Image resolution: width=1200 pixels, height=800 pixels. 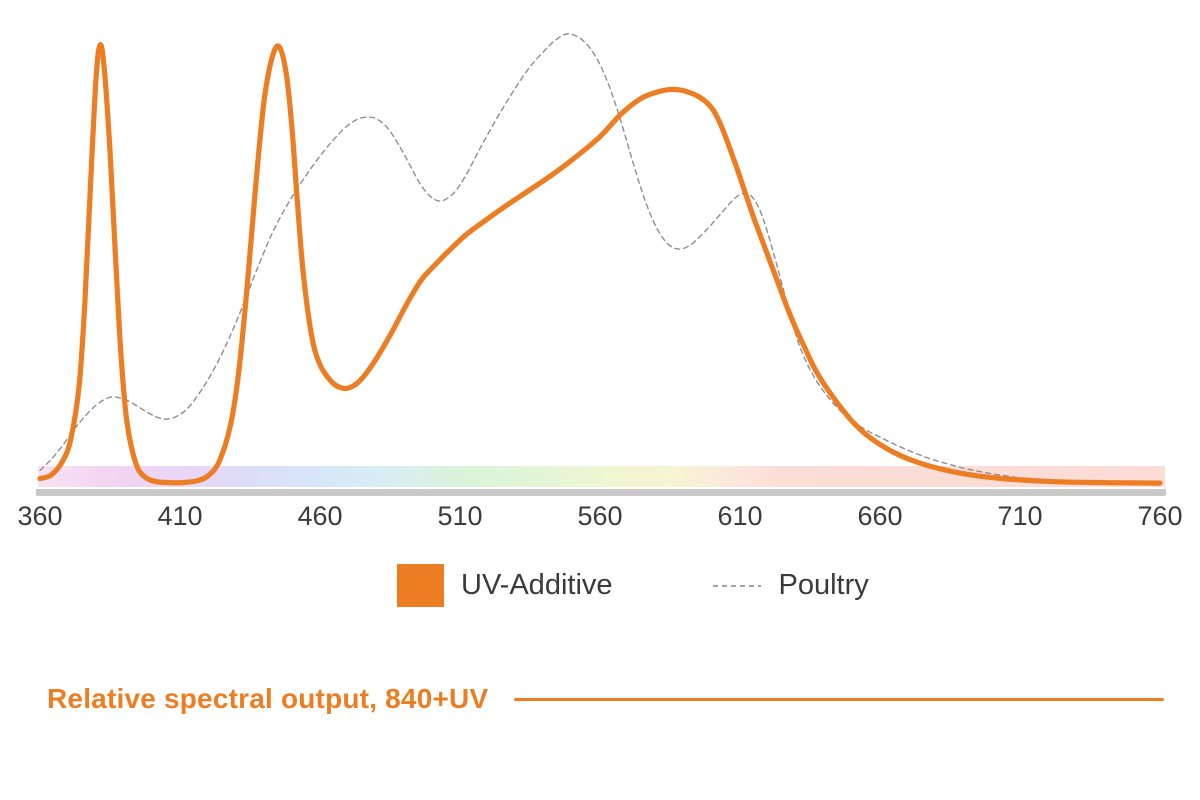 What do you see at coordinates (823, 585) in the screenshot?
I see `legend-label-poultry: Poultry` at bounding box center [823, 585].